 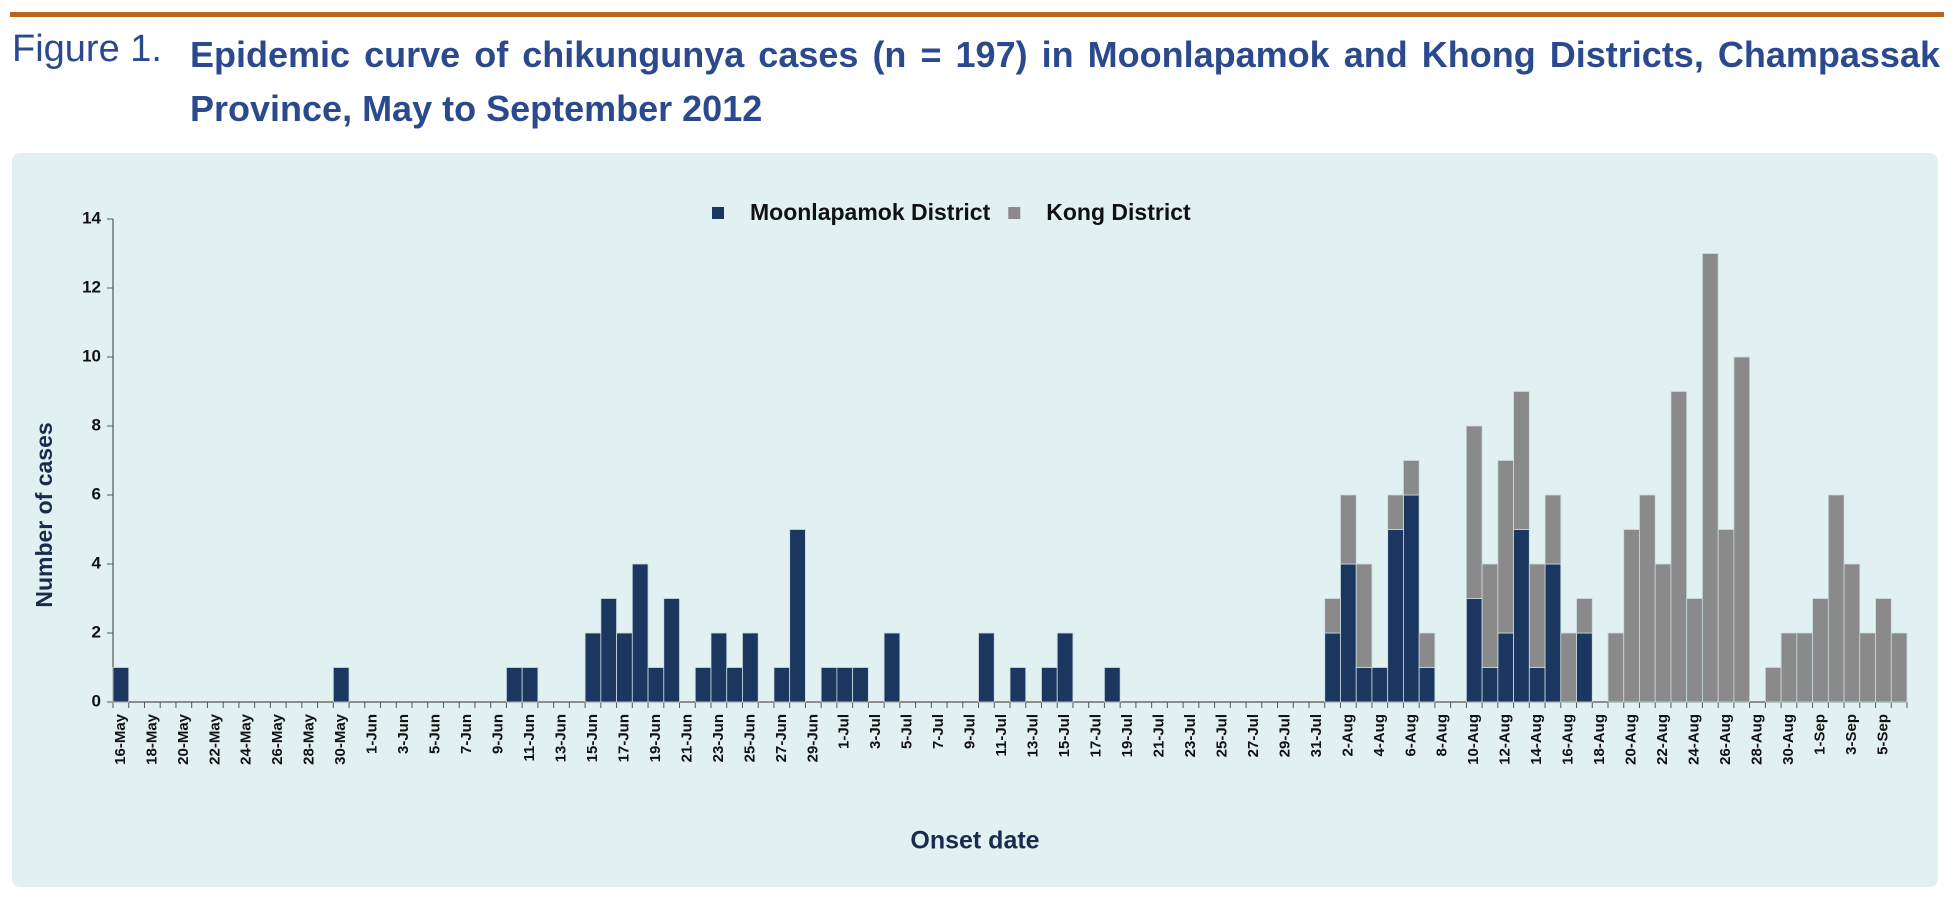 I want to click on y-tick-label: 12, so click(x=91, y=286).